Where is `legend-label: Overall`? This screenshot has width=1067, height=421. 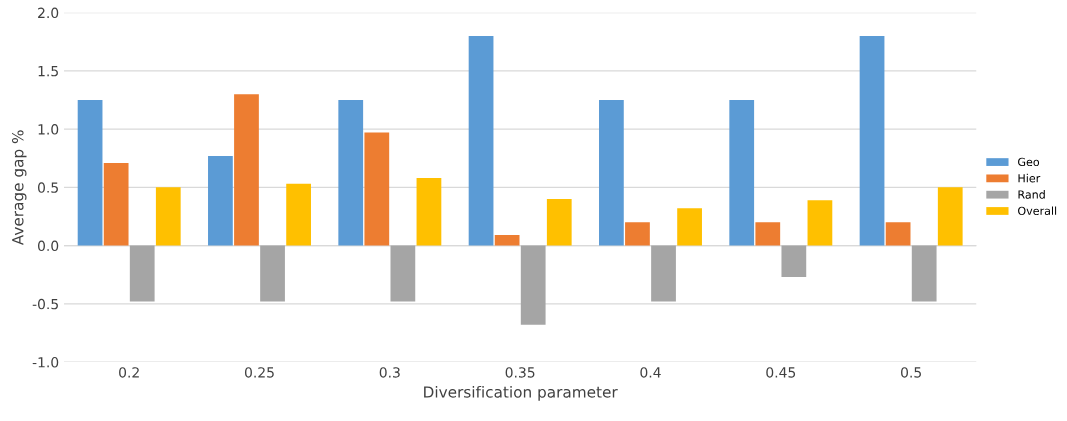
legend-label: Overall is located at coordinates (1037, 211).